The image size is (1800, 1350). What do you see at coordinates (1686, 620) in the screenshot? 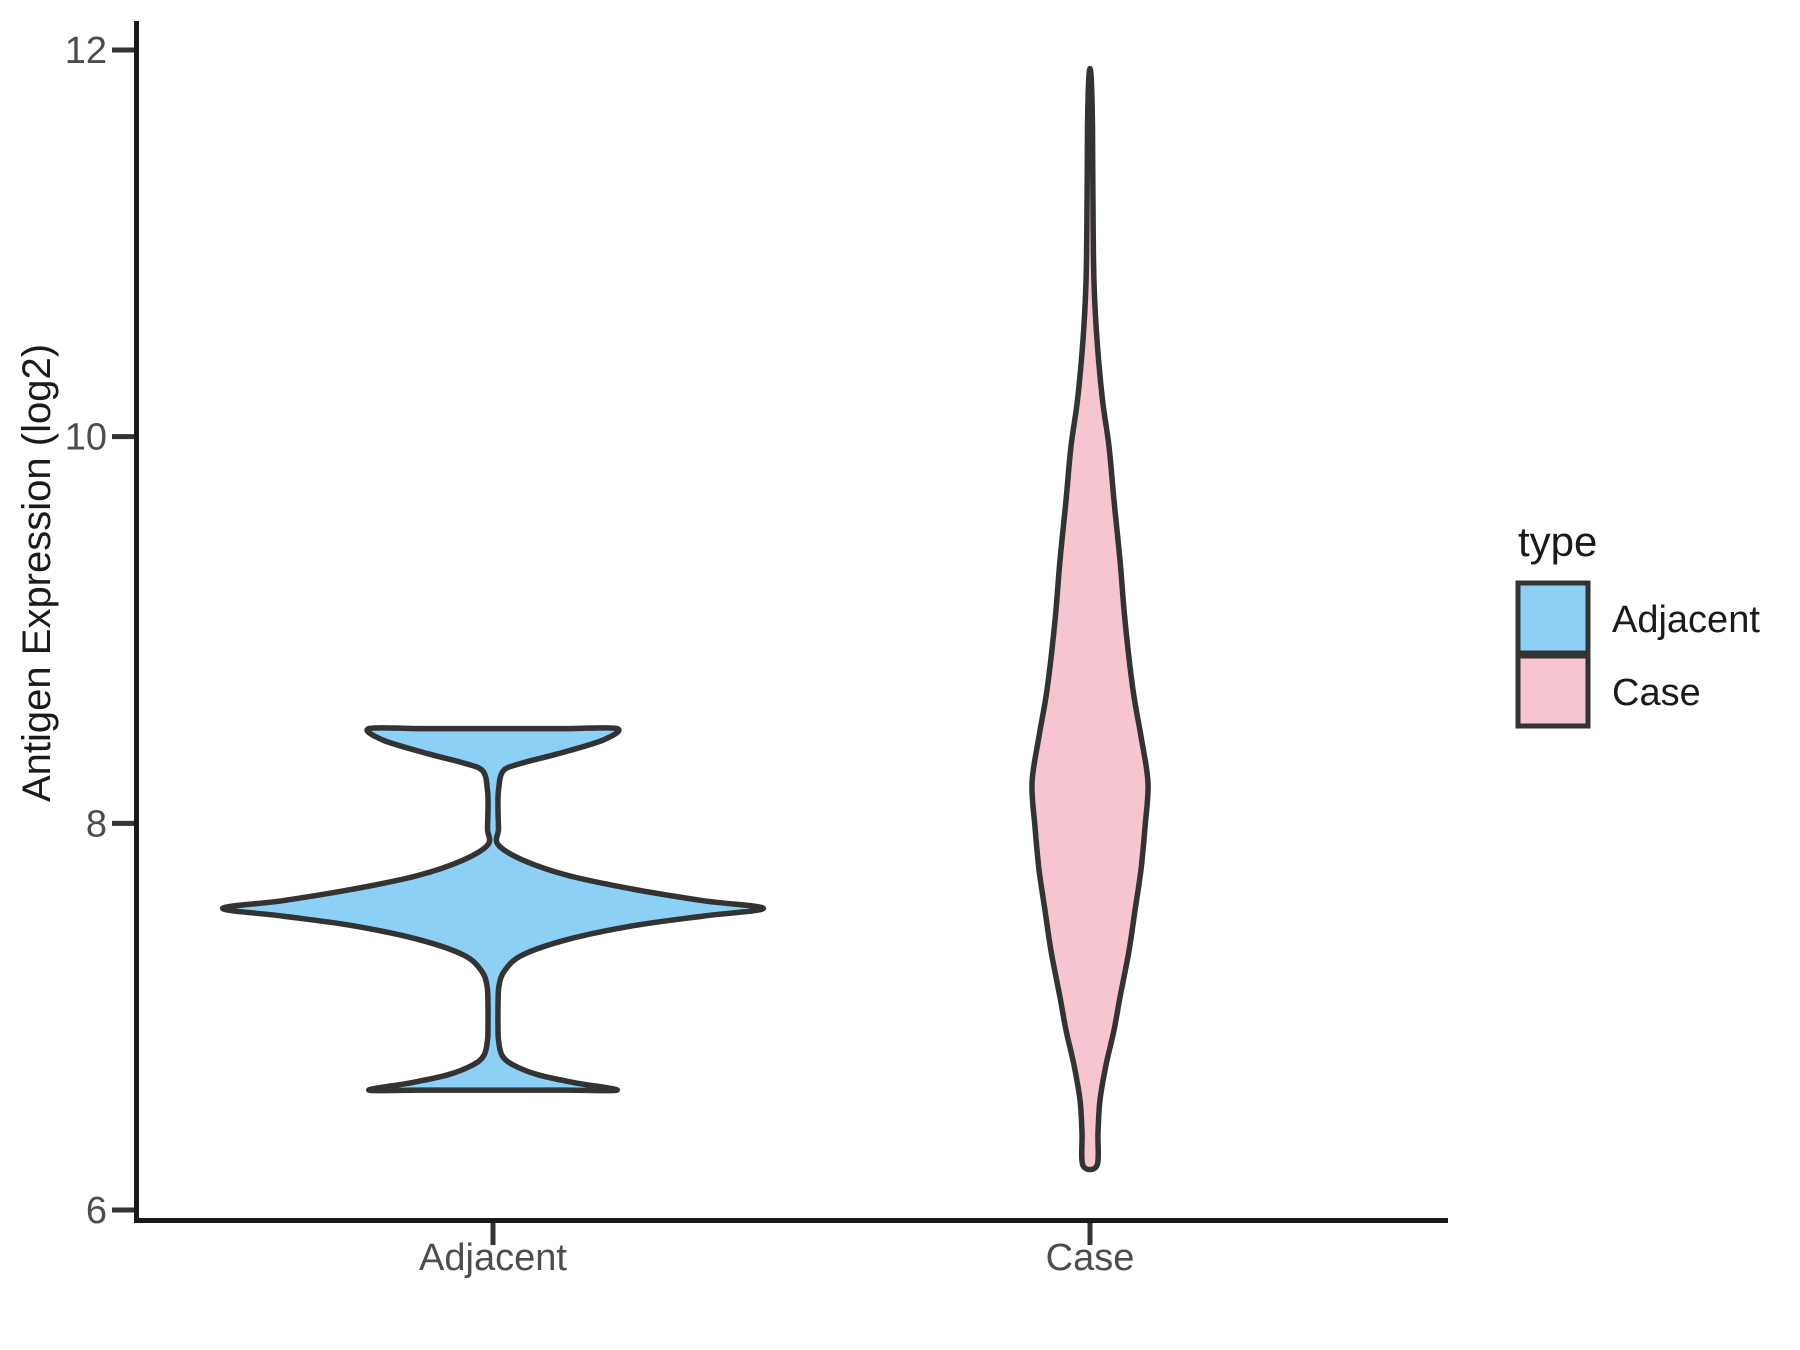
I see `legend-label-adjacent: Adjacent` at bounding box center [1686, 620].